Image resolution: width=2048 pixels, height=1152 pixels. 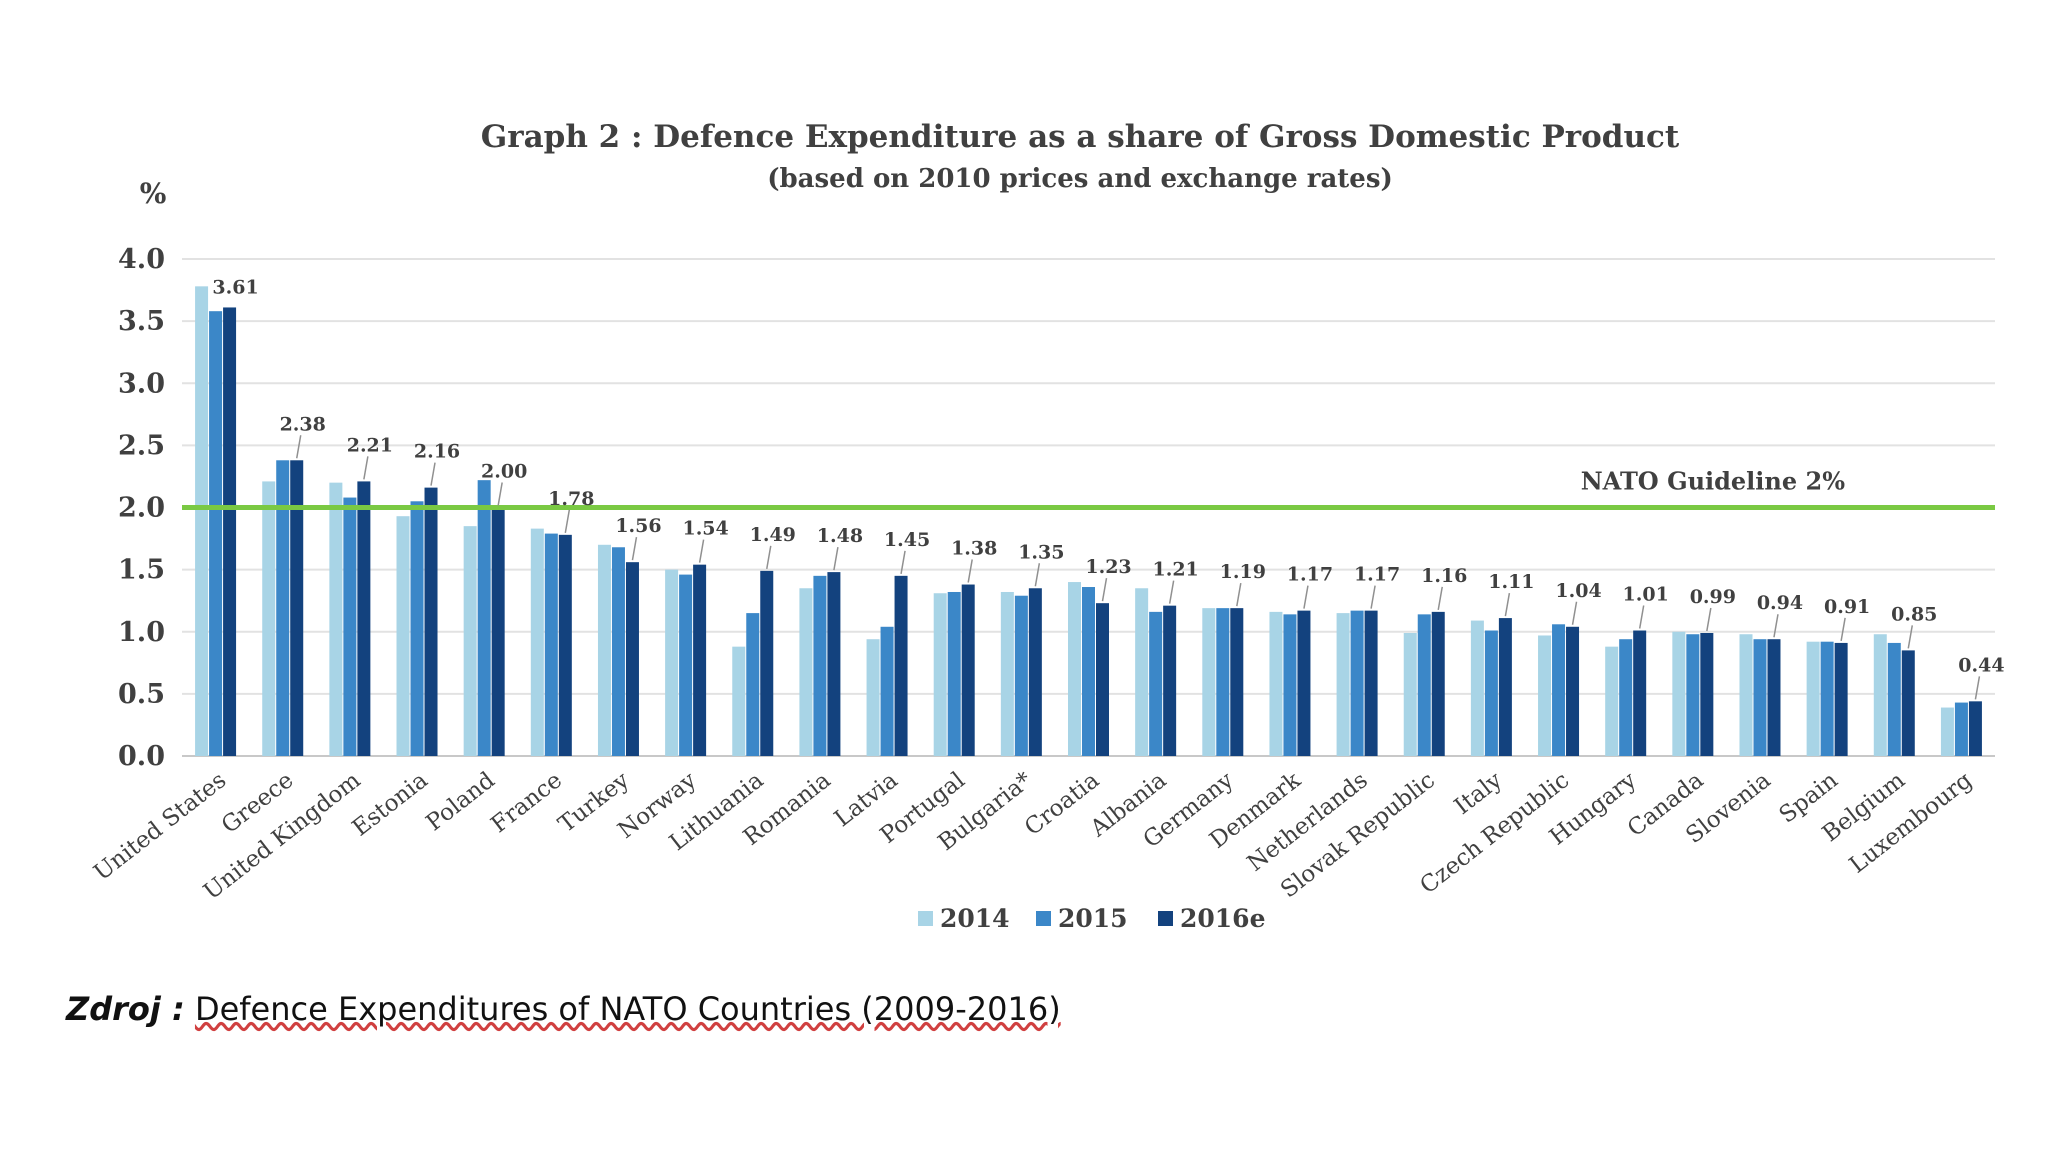 What do you see at coordinates (141, 445) in the screenshot?
I see `y-tick-label: 2.5` at bounding box center [141, 445].